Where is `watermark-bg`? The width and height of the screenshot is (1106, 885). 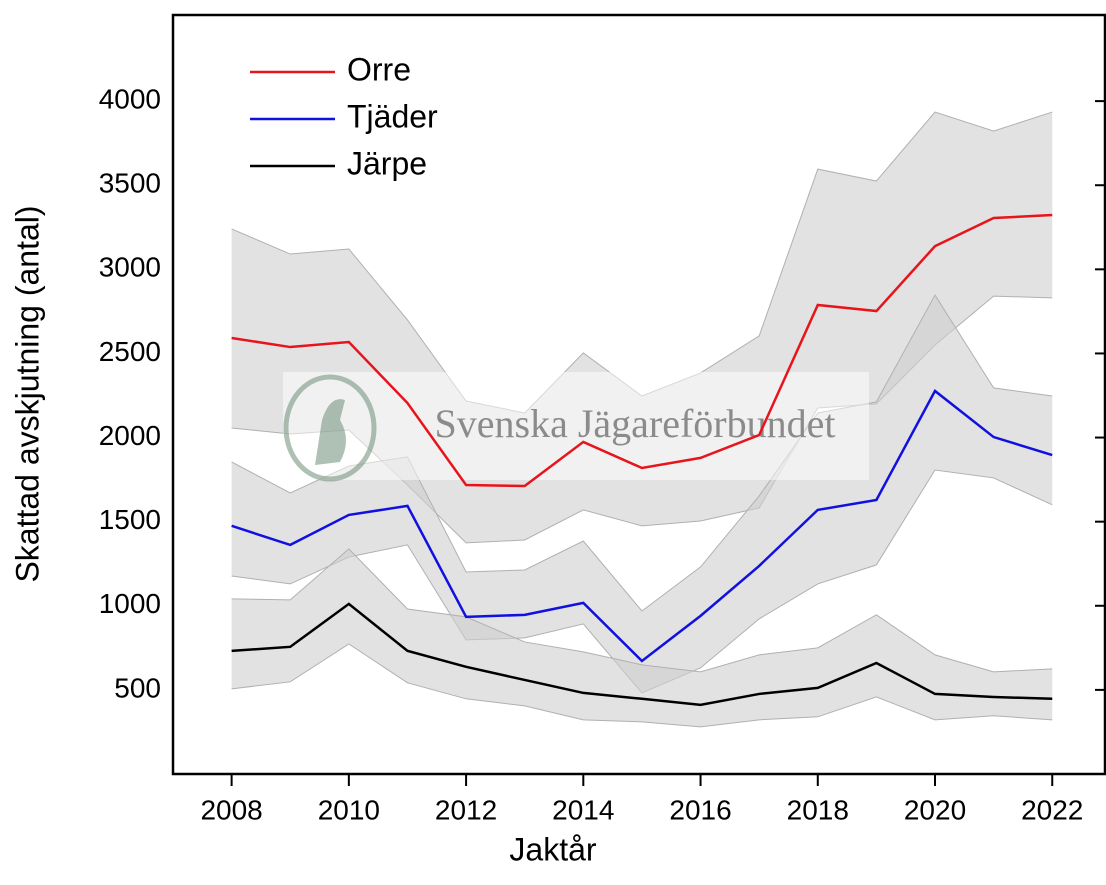 watermark-bg is located at coordinates (576, 426).